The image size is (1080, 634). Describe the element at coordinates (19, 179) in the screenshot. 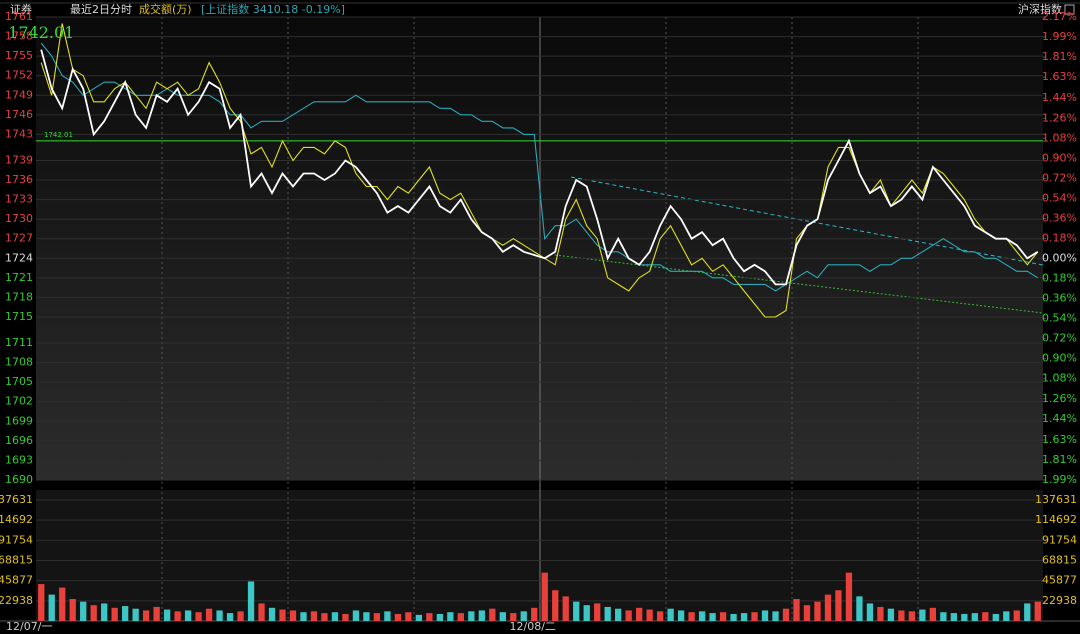

I see `y-tick-label: 1736` at that location.